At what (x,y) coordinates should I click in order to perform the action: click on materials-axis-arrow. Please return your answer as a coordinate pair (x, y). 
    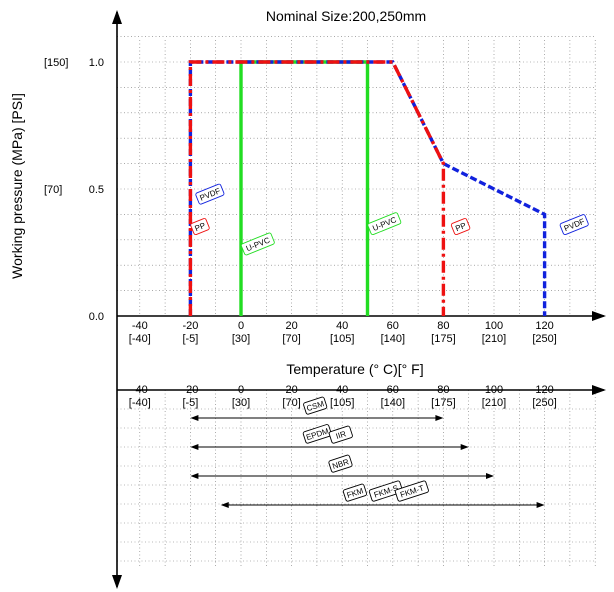
    Looking at the image, I should click on (599, 390).